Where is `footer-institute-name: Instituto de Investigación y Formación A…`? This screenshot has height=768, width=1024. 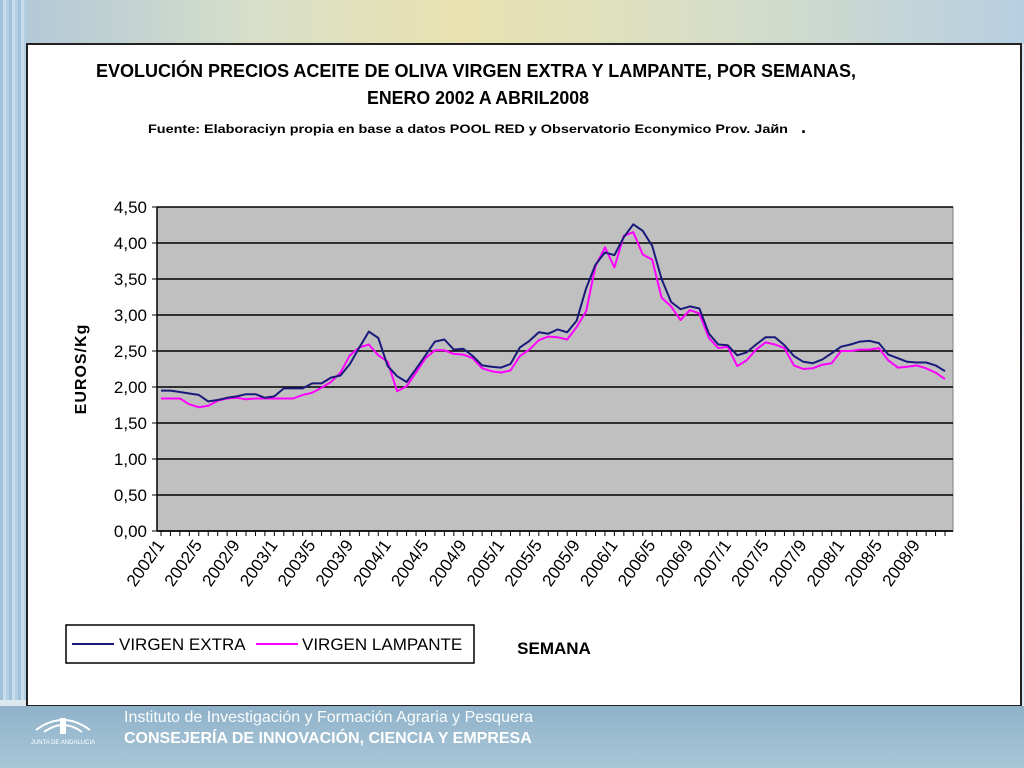 footer-institute-name: Instituto de Investigación y Formación A… is located at coordinates (329, 717).